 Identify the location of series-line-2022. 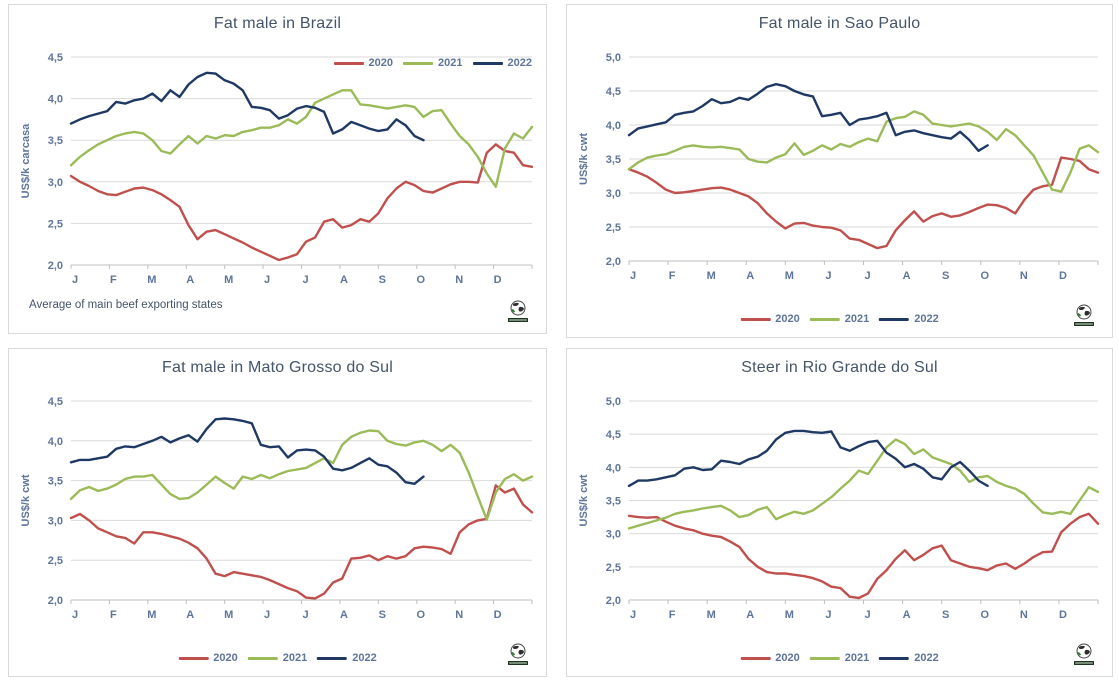
(808, 117).